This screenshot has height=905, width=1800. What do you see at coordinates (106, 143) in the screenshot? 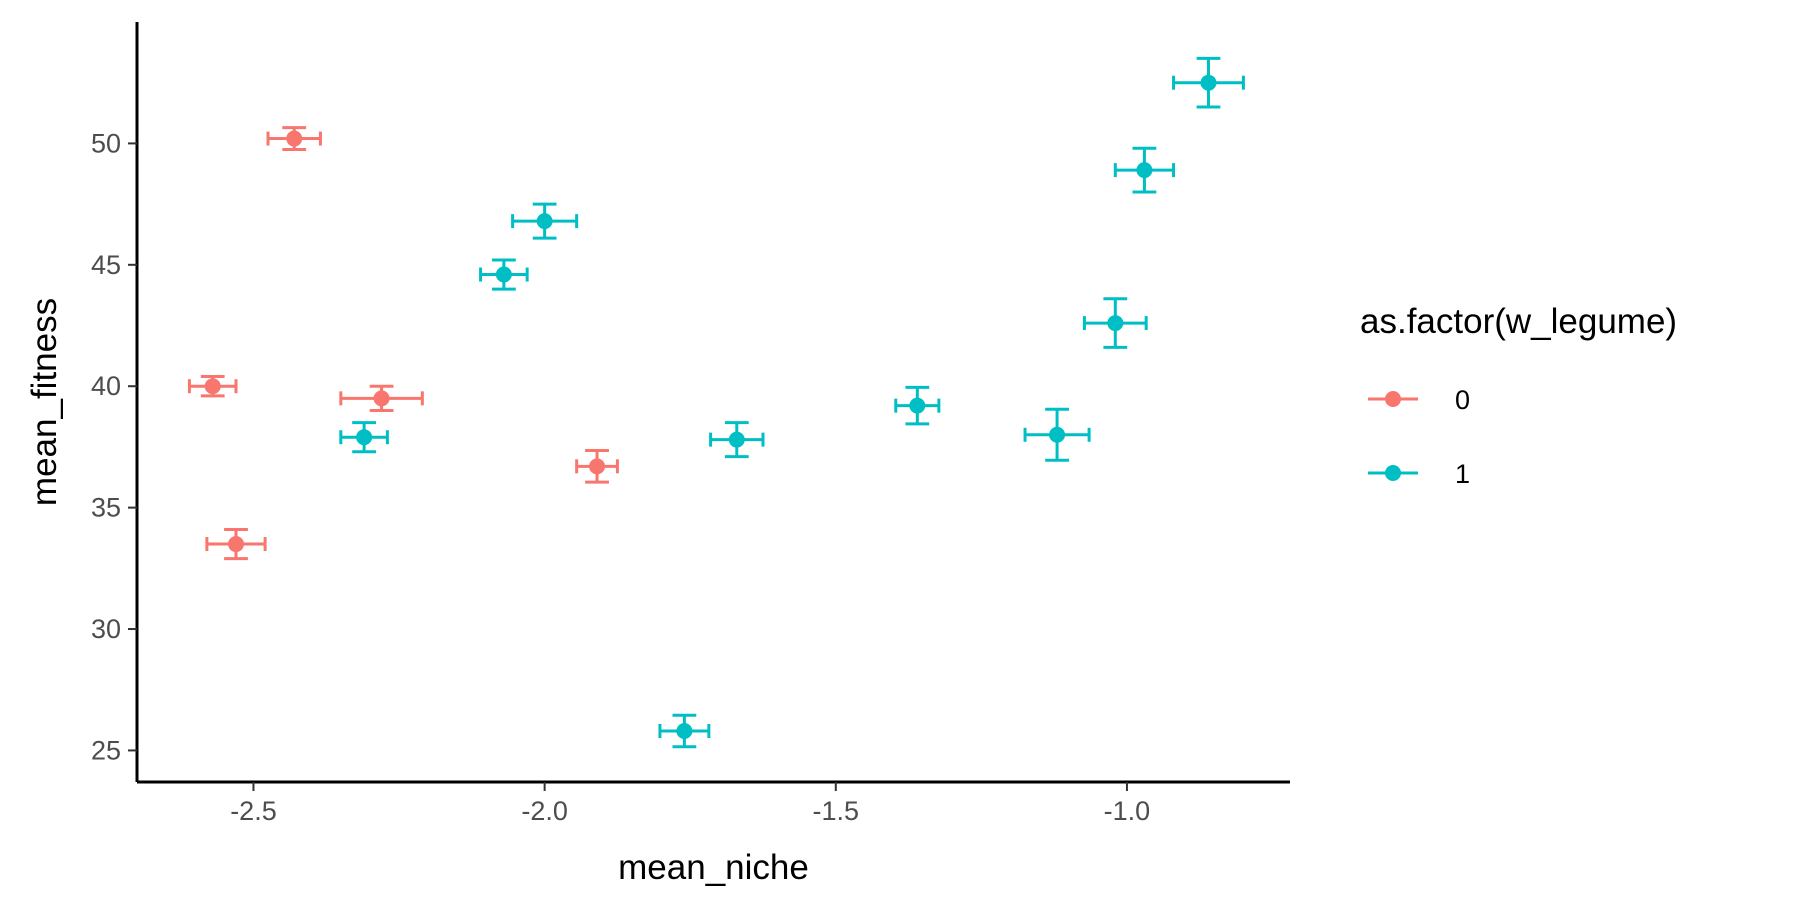
I see `y-tick-label: 50` at bounding box center [106, 143].